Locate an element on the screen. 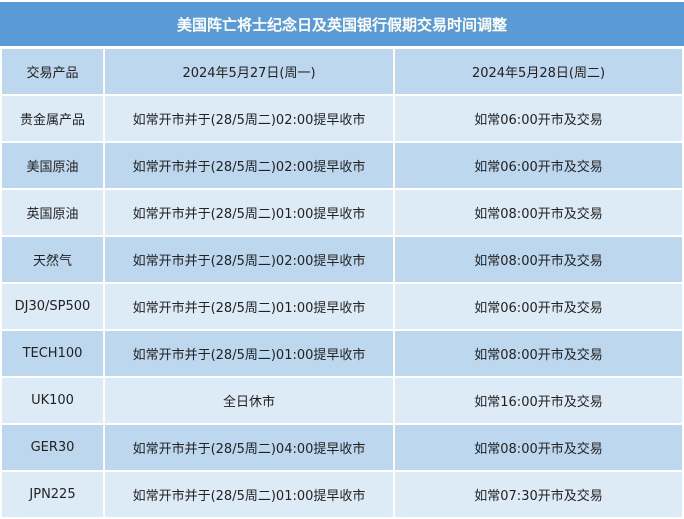  product-cell: TECH100 is located at coordinates (52, 353).